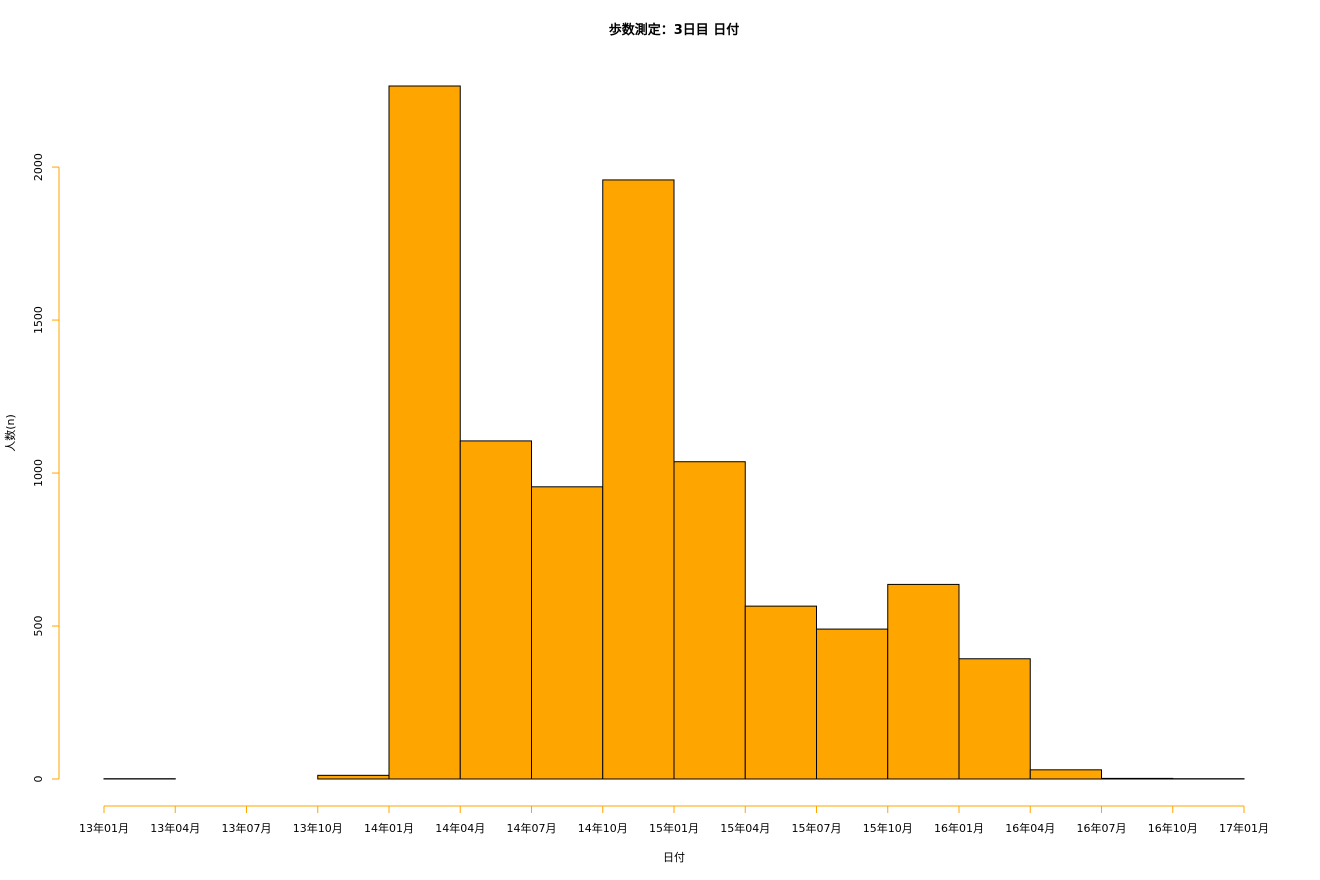 This screenshot has height=880, width=1320. I want to click on x-tick-label: 16年07月, so click(1102, 828).